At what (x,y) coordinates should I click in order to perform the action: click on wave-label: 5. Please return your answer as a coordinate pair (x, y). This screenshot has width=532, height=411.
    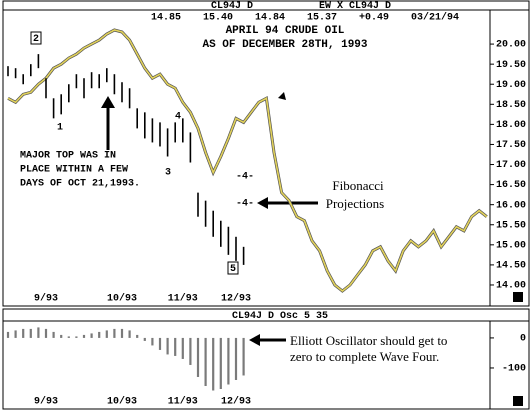
    Looking at the image, I should click on (233, 269).